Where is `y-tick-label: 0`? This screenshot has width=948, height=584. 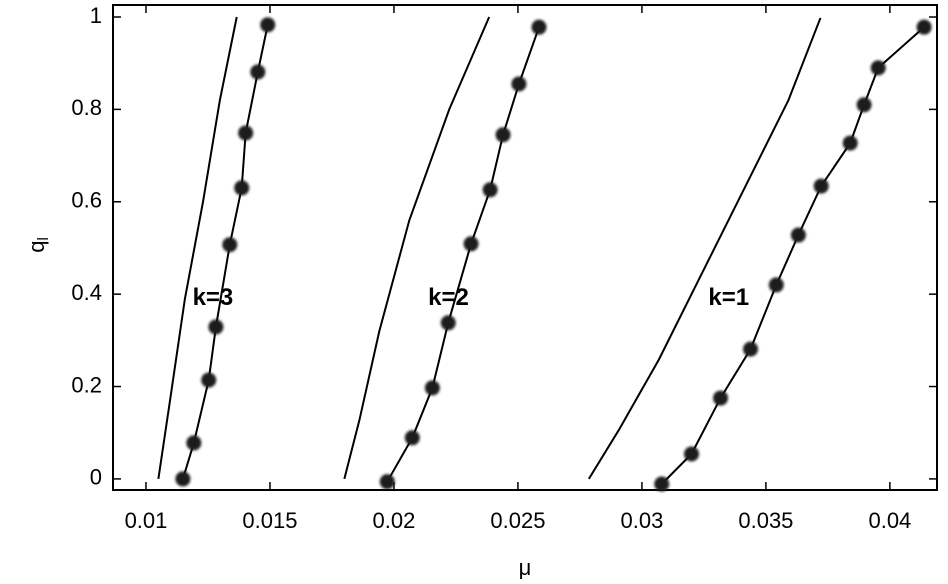
y-tick-label: 0 is located at coordinates (96, 477).